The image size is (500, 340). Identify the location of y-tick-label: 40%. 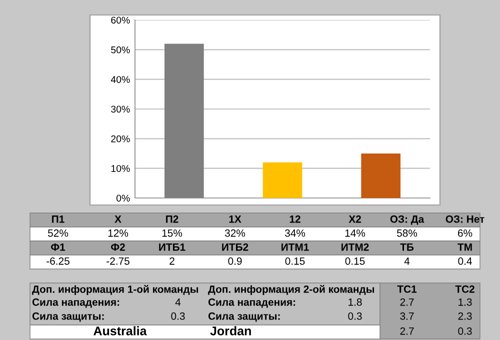
(120, 79).